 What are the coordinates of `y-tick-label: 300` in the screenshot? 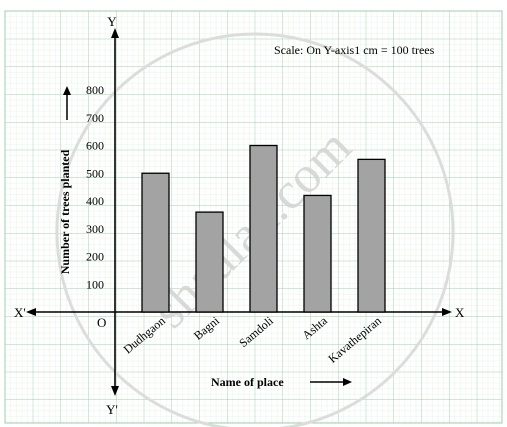 It's located at (95, 229).